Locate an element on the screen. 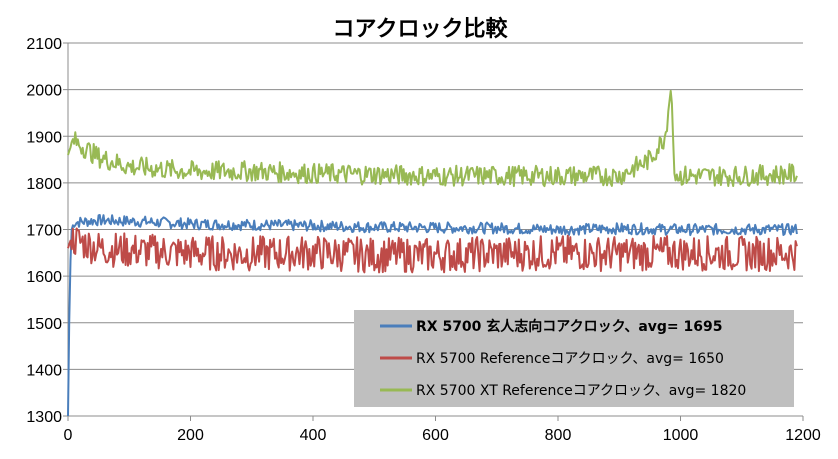  y-tick-label-2100: 2100 is located at coordinates (44, 44).